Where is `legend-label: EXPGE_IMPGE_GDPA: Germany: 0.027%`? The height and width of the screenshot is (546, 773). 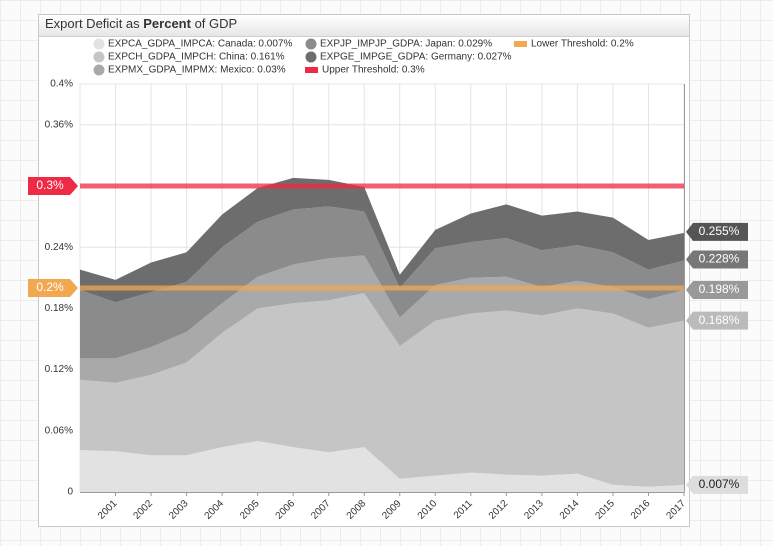 legend-label: EXPGE_IMPGE_GDPA: Germany: 0.027% is located at coordinates (416, 57).